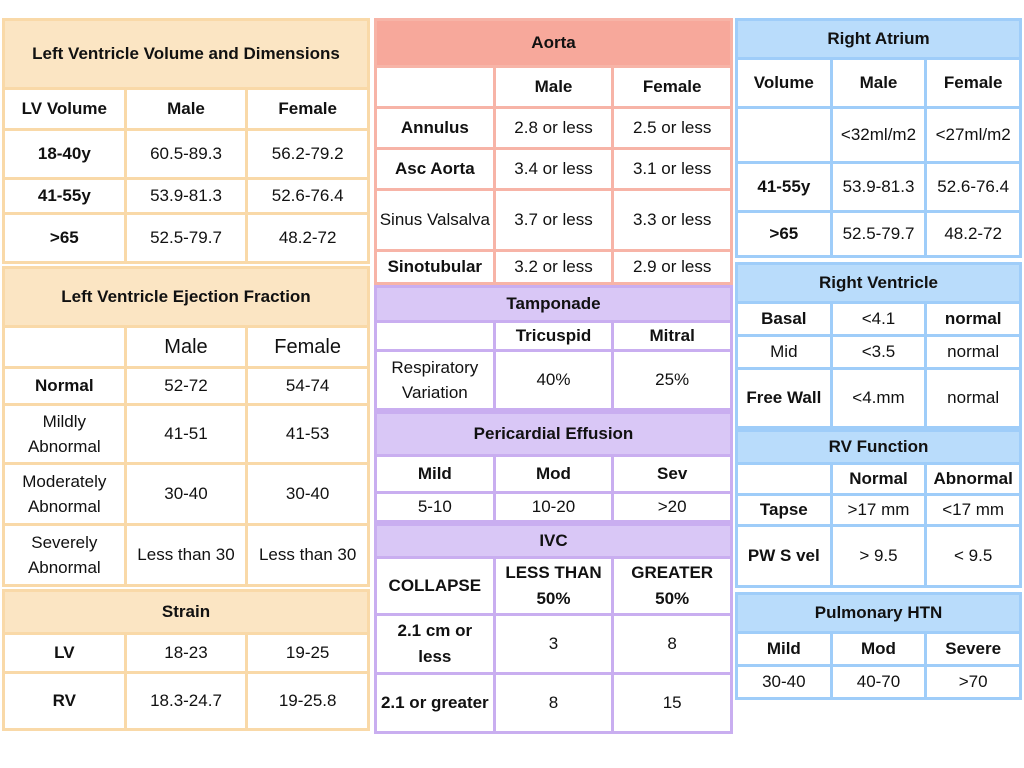 Image resolution: width=1024 pixels, height=768 pixels. What do you see at coordinates (784, 83) in the screenshot?
I see `right-atrium-header: Volume` at bounding box center [784, 83].